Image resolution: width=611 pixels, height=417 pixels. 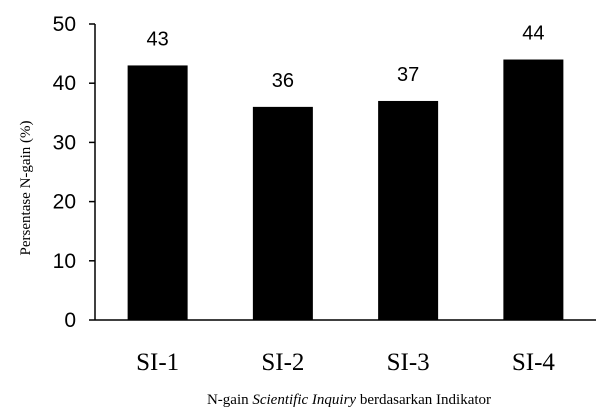 What do you see at coordinates (64, 83) in the screenshot?
I see `y-tick-label: 40` at bounding box center [64, 83].